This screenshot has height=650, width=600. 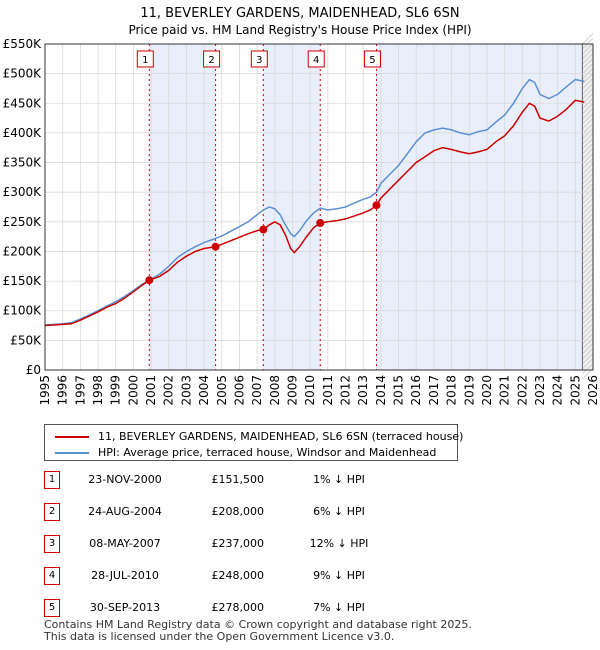 I want to click on transaction-date: 30-SEP-2013, so click(x=125, y=607).